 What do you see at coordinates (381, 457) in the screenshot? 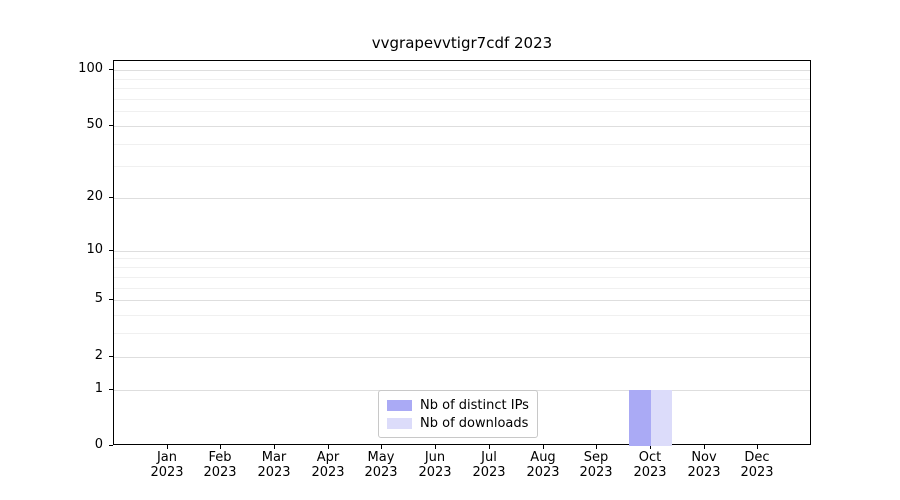
I see `x-tick-month: May` at bounding box center [381, 457].